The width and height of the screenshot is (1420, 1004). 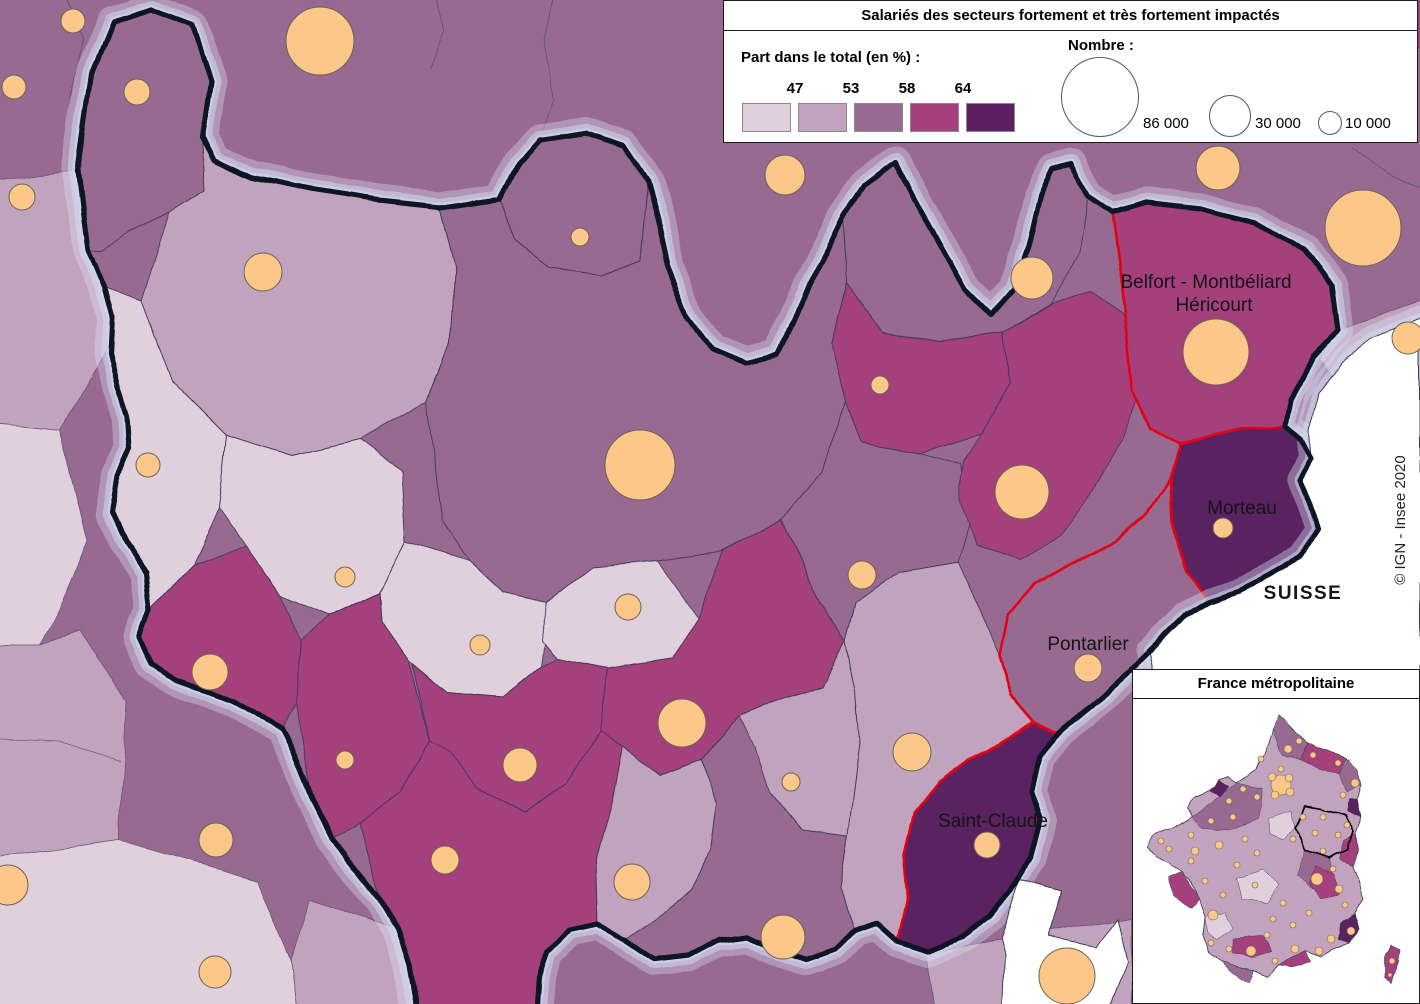 What do you see at coordinates (1368, 123) in the screenshot?
I see `legend-circle-label-10000: 10 000` at bounding box center [1368, 123].